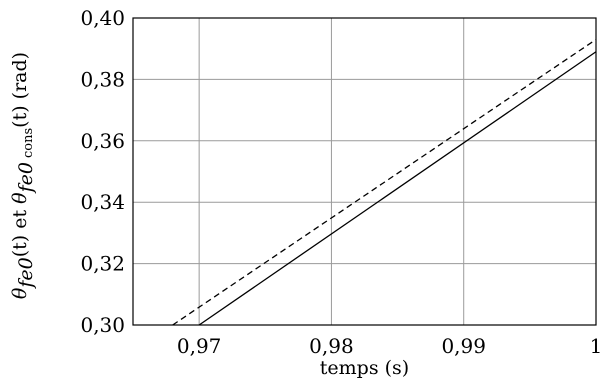 This screenshot has width=600, height=387. Describe the element at coordinates (28, 143) in the screenshot. I see `y-label-sub-2b: cons` at that location.